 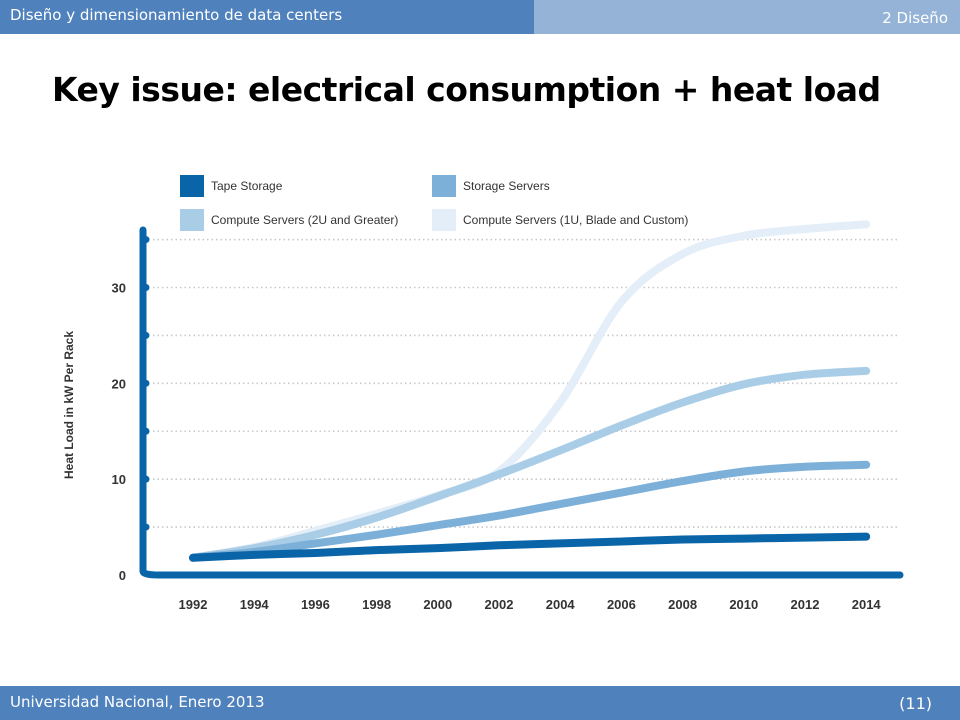 I want to click on legend-swatch-compute-servers-1u-blade-and-custom, so click(x=444, y=220).